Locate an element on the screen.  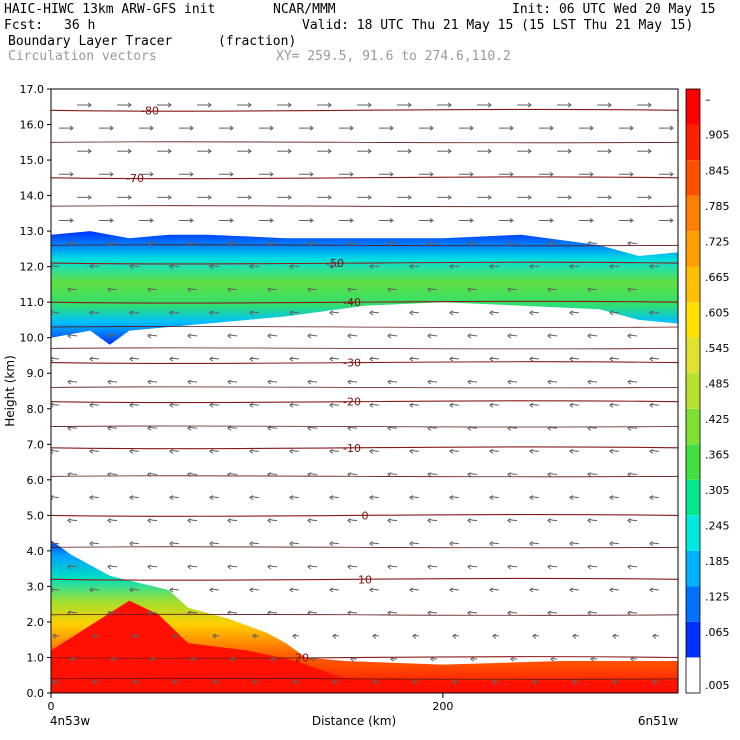
colorbar-label: .905 is located at coordinates (717, 135).